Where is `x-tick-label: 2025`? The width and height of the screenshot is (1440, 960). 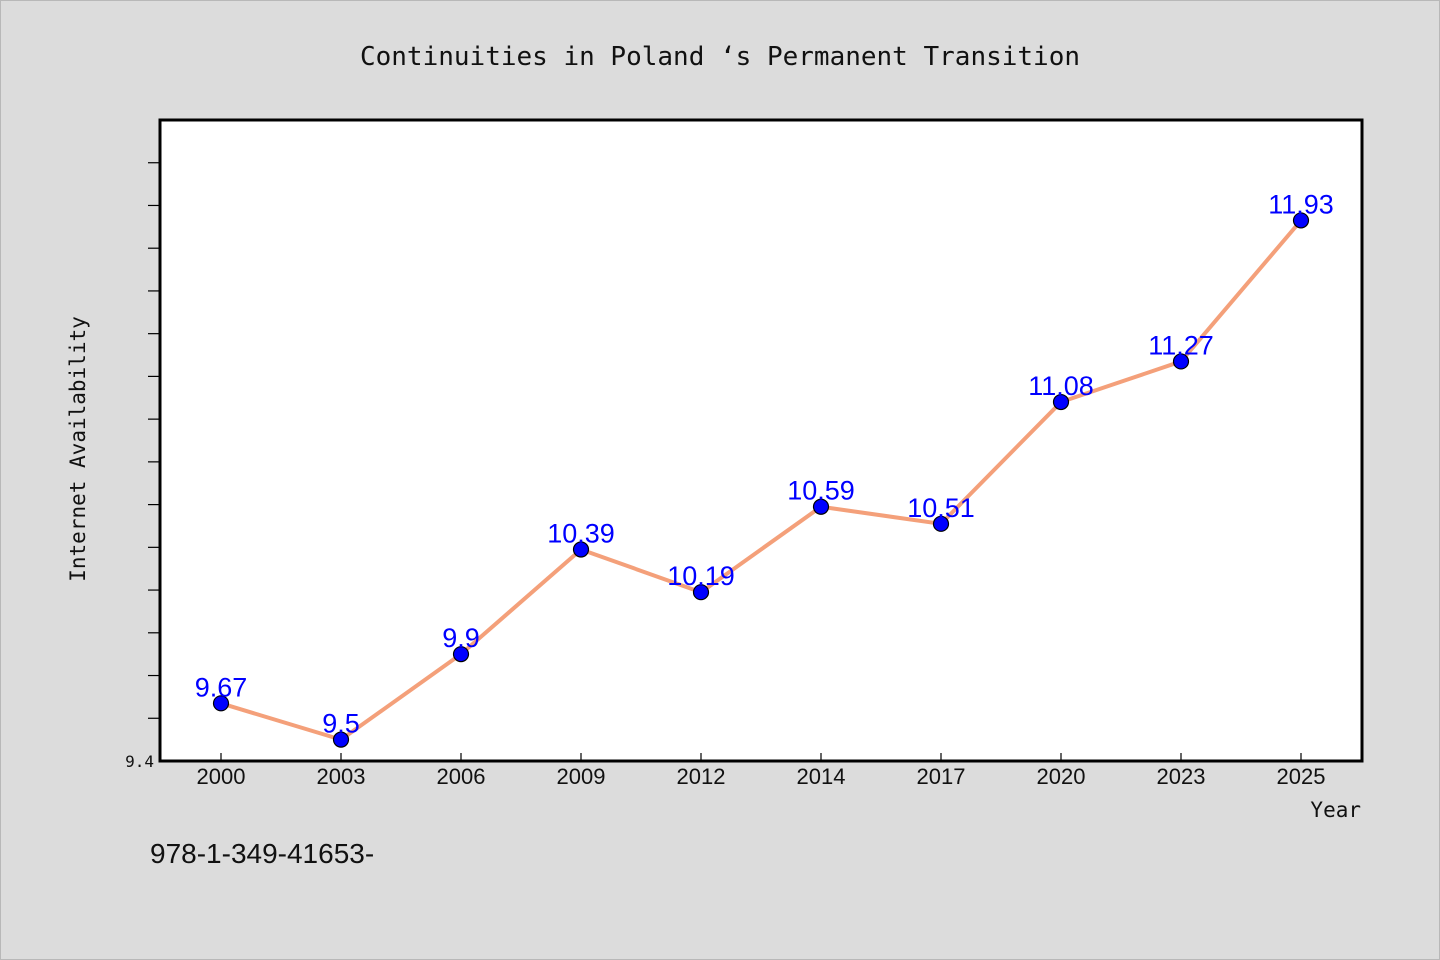 x-tick-label: 2025 is located at coordinates (1301, 776).